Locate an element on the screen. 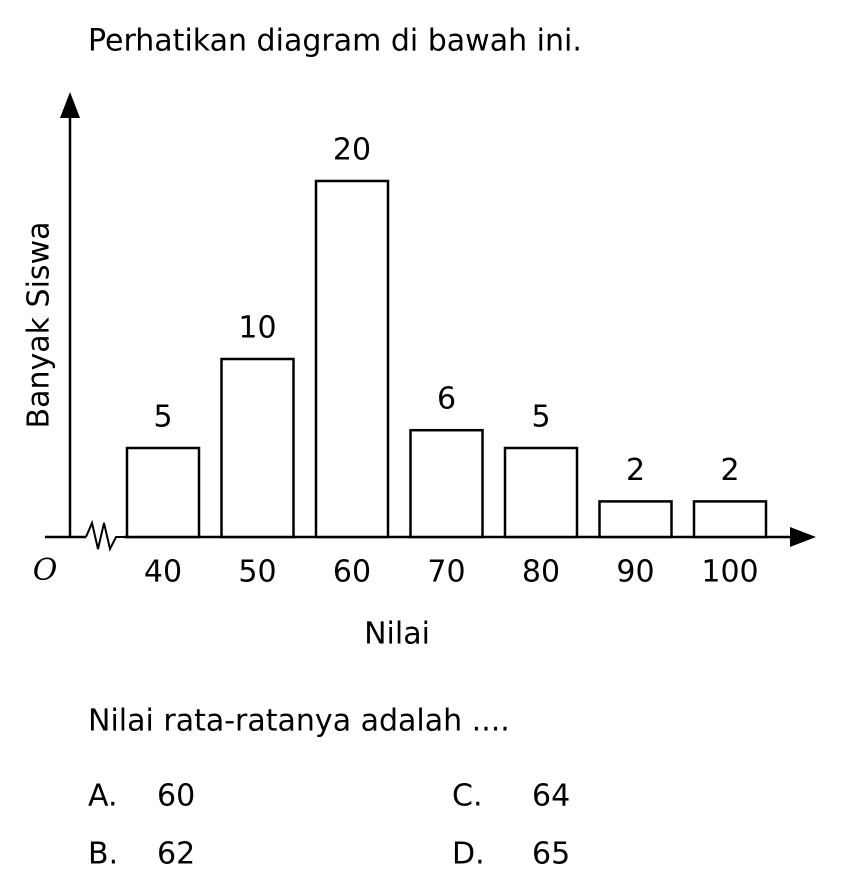  value-label: 10 is located at coordinates (257, 328).